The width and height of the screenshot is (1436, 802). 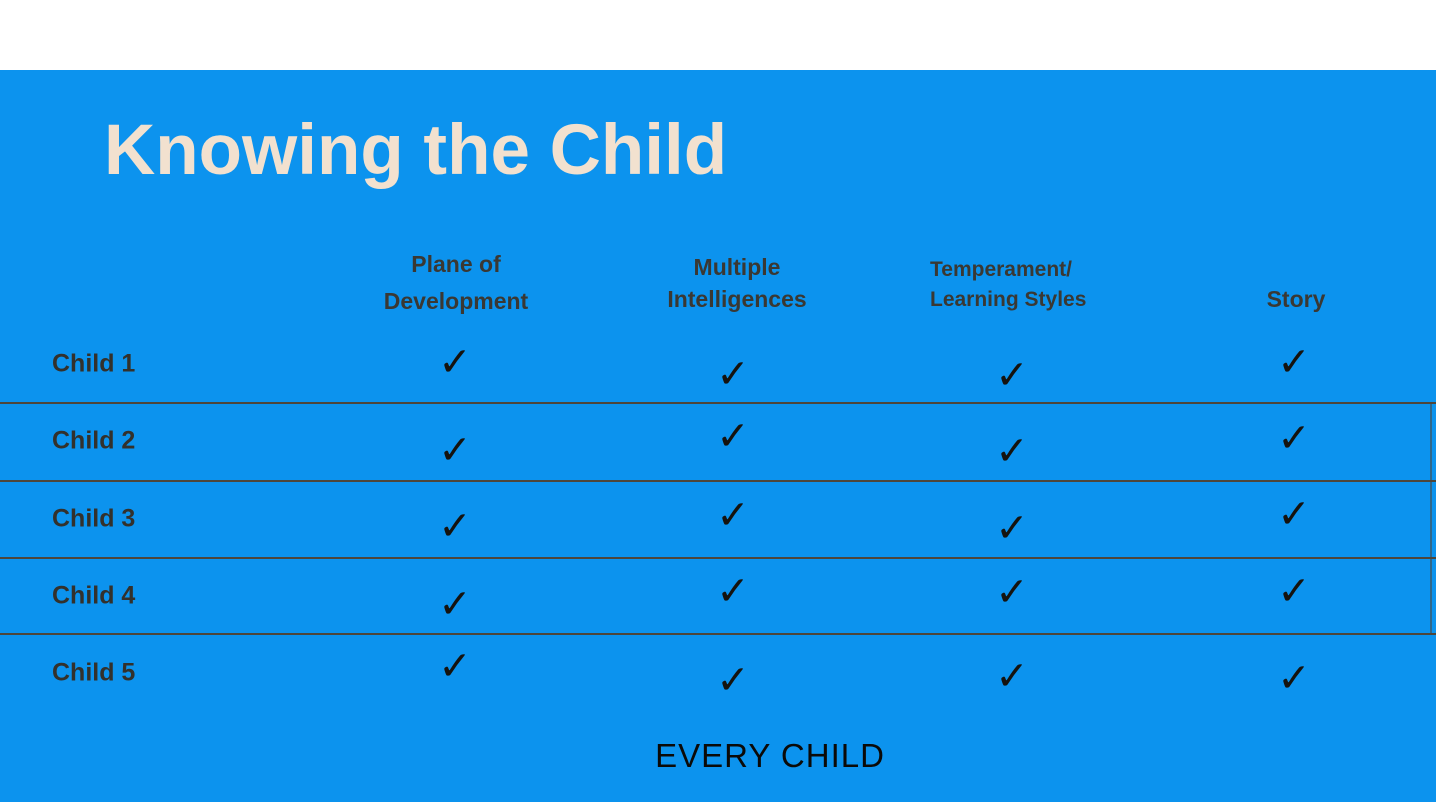 I want to click on row-label: Child 1, so click(x=94, y=363).